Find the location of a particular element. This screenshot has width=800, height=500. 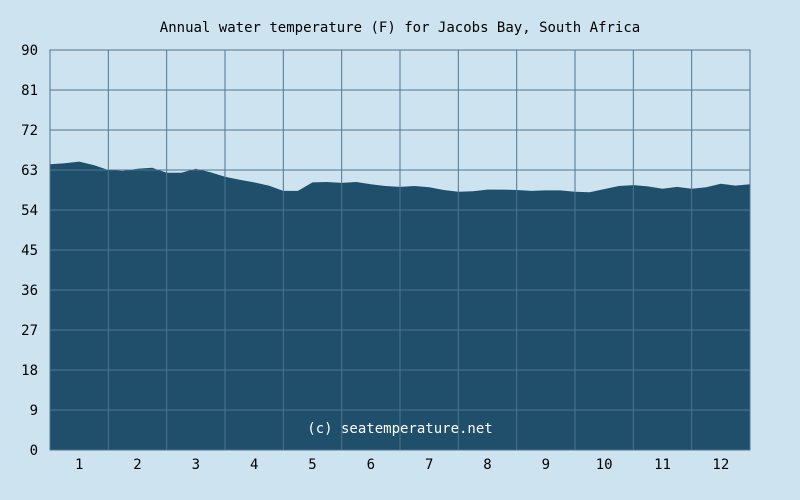

x-tick-label: 10 is located at coordinates (604, 465).